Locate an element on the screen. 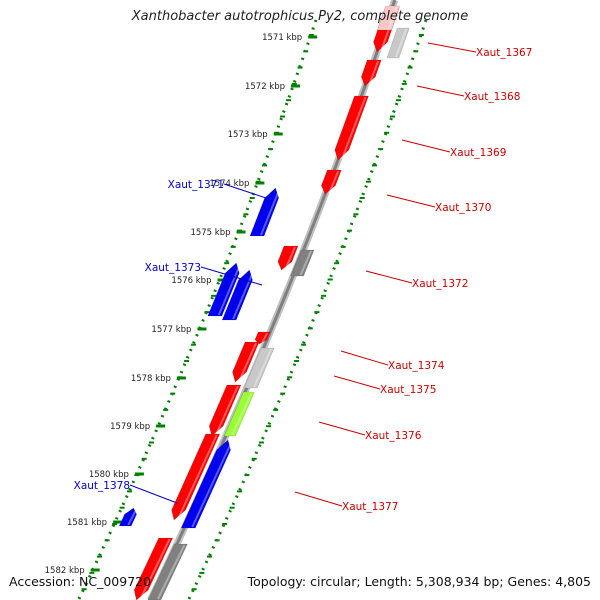  gene-label: Xaut_1373 is located at coordinates (173, 268).